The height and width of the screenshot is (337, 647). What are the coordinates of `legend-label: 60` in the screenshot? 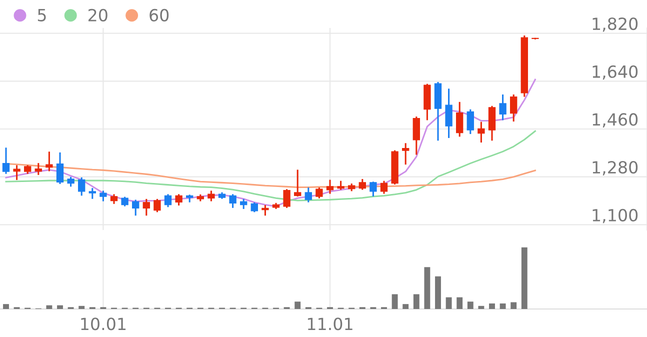 It's located at (159, 15).